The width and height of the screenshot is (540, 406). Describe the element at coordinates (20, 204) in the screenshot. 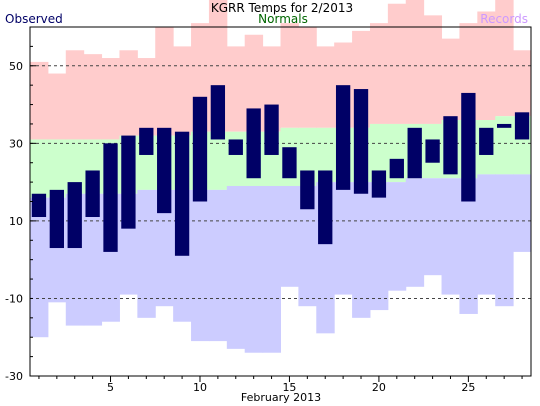

I see `y-axis: 50 30 10 -10 -30` at that location.